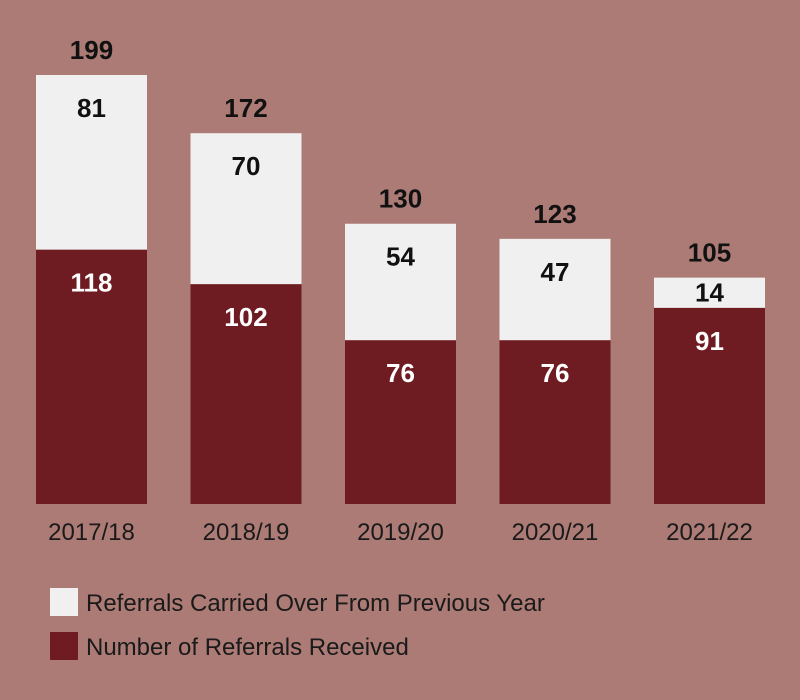  Describe the element at coordinates (91, 532) in the screenshot. I see `x-tick-label: 2017/18` at that location.